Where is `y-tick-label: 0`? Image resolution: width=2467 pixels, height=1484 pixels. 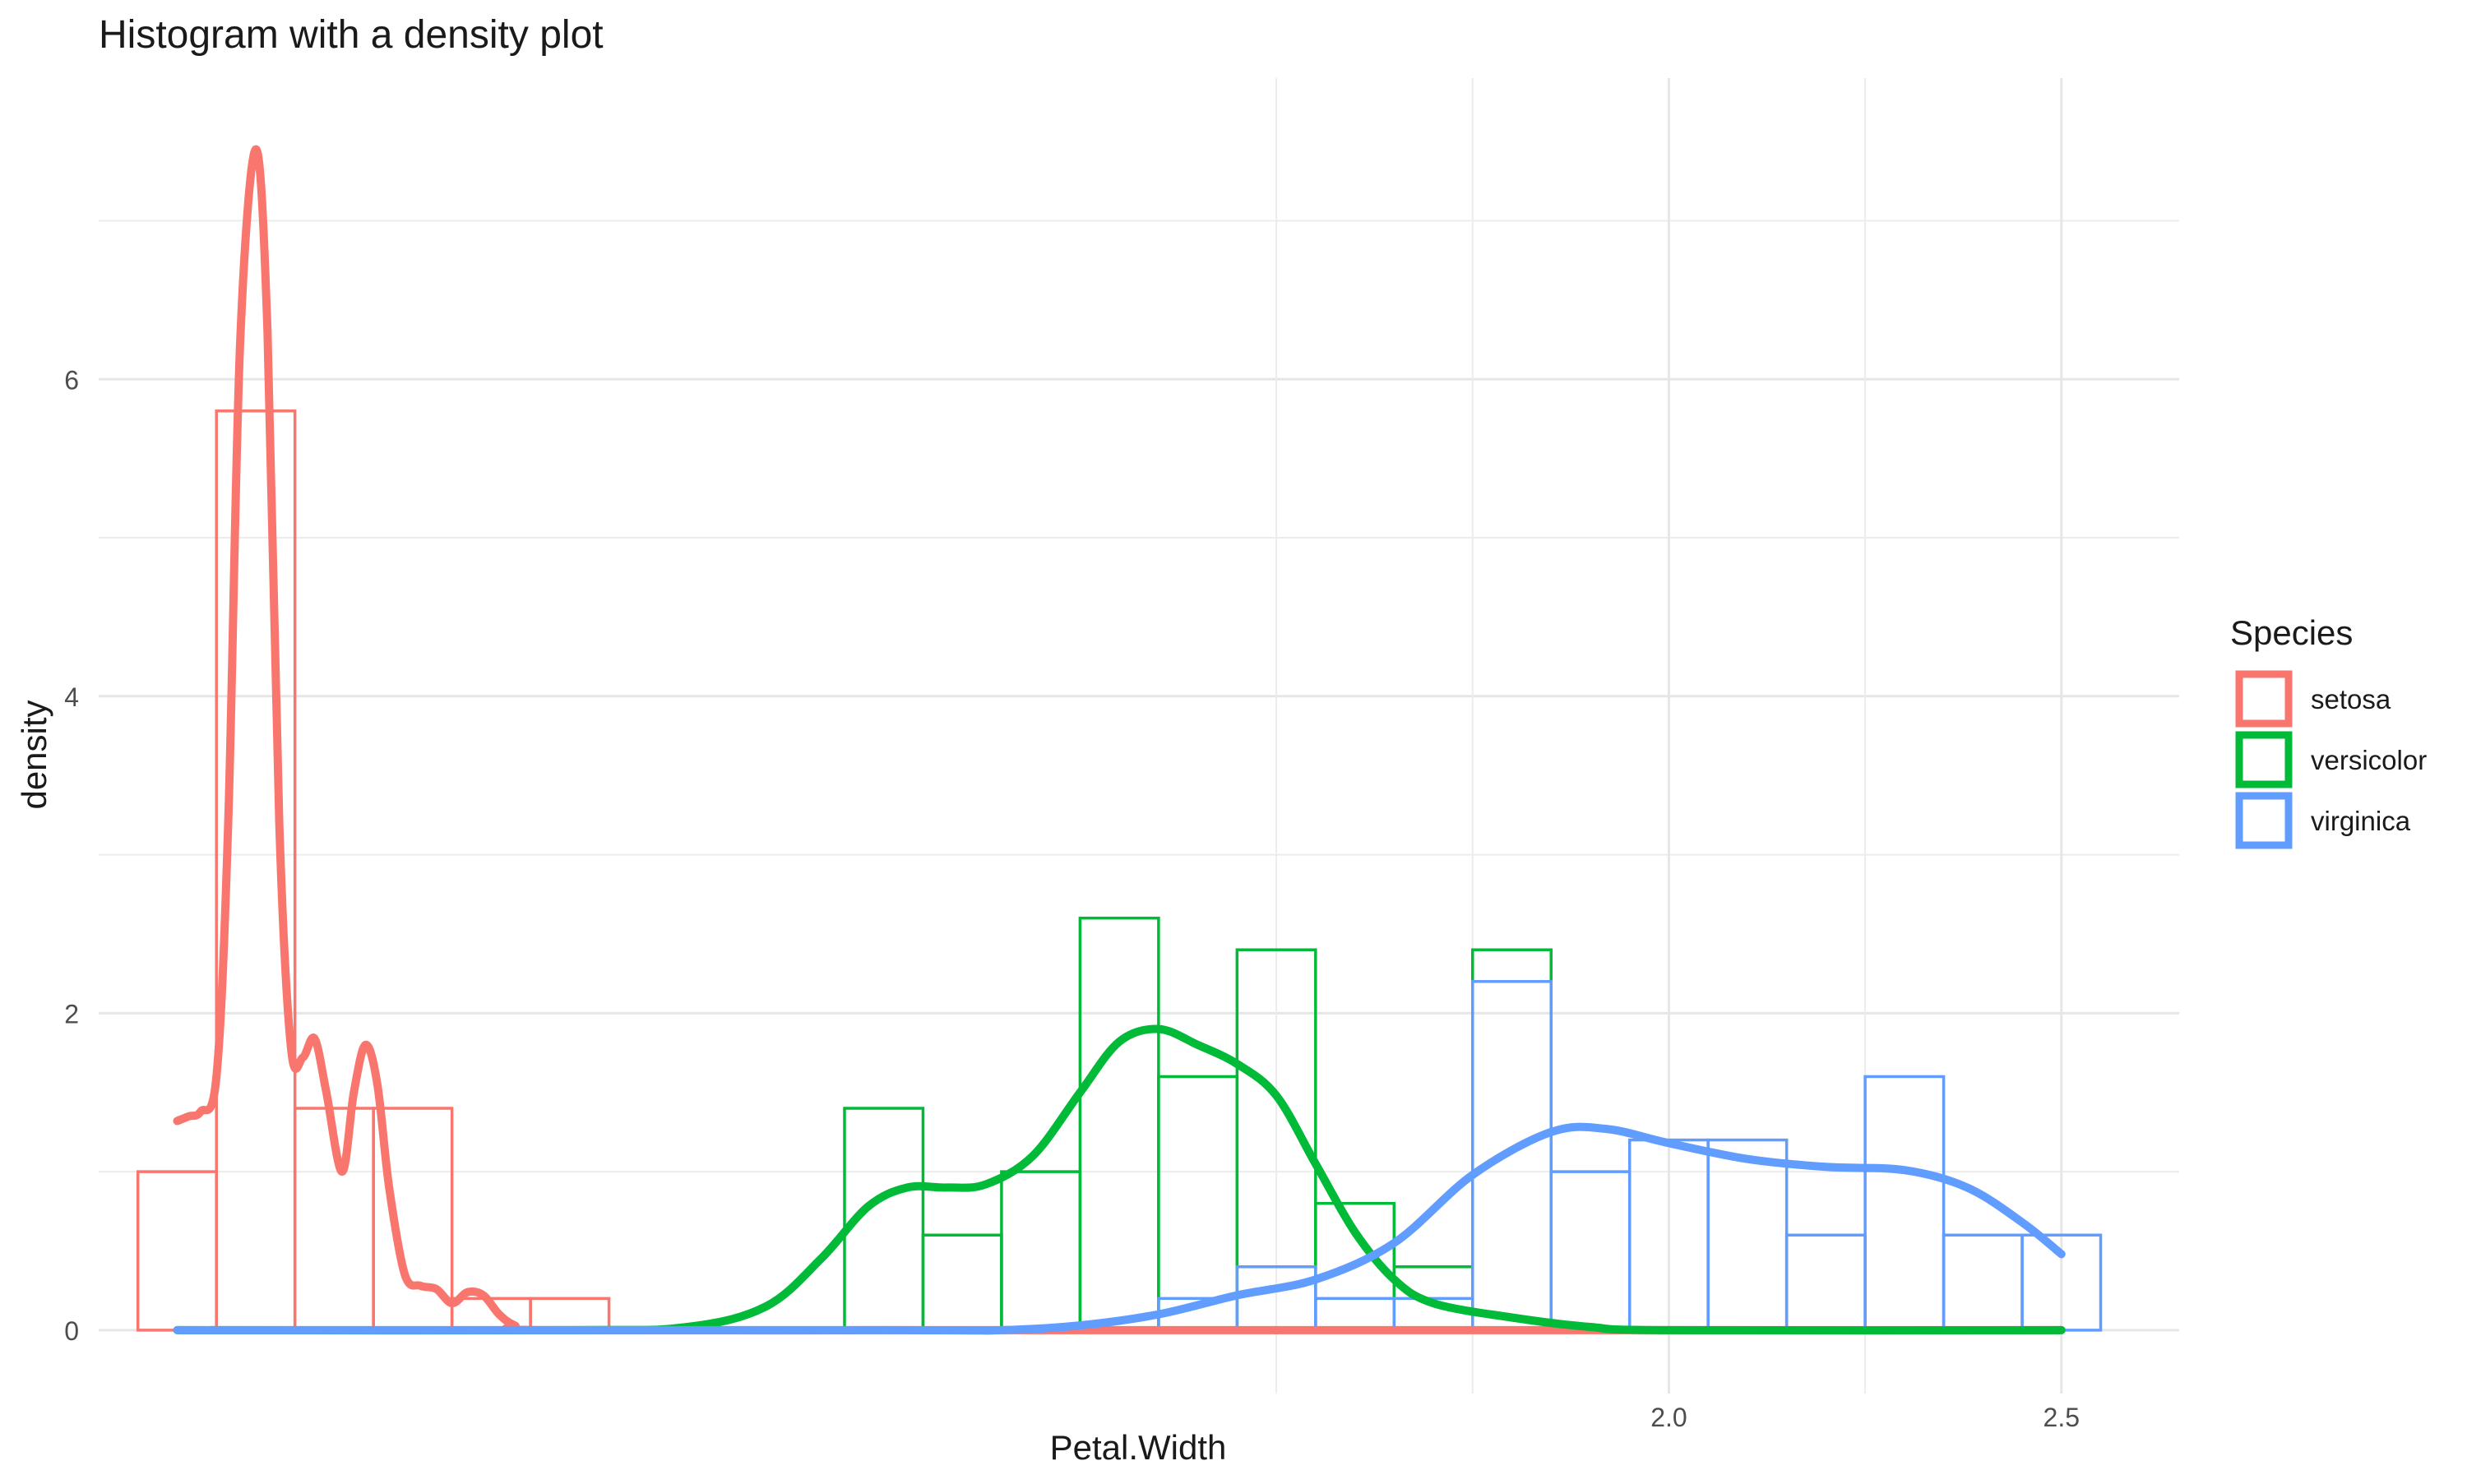 y-tick-label: 0 is located at coordinates (72, 1331).